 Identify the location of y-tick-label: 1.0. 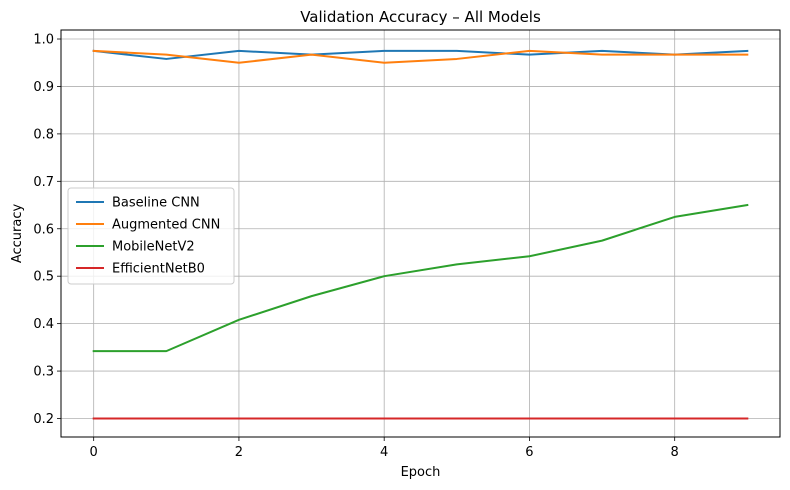
(43, 40).